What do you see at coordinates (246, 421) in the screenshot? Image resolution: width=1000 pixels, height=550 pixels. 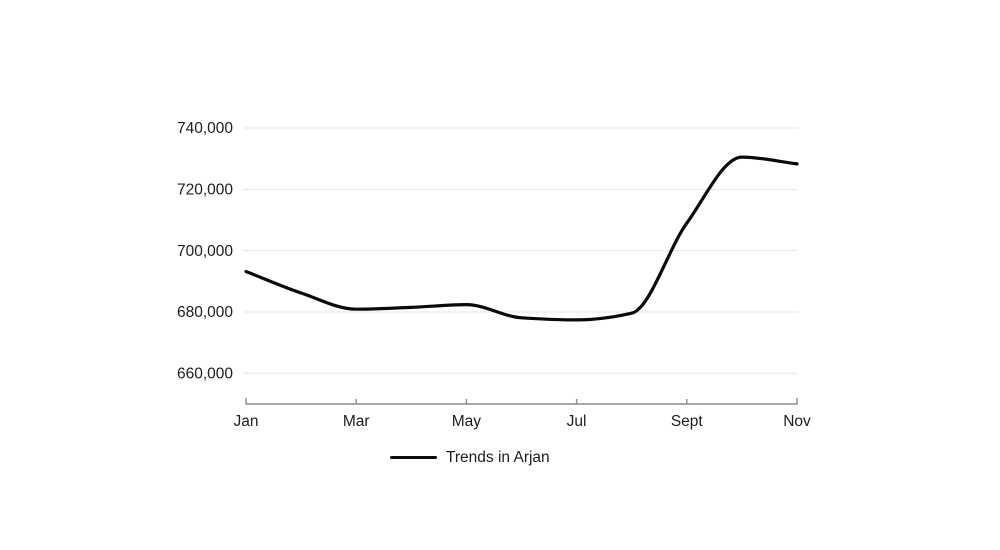 I see `x-axis-tick-label: Jan` at bounding box center [246, 421].